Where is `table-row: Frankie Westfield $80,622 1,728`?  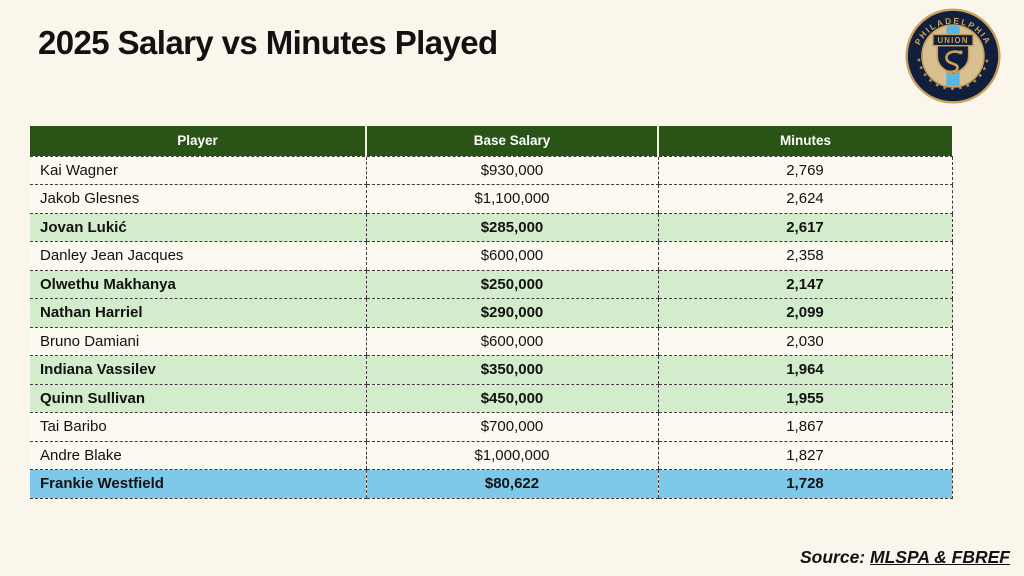
table-row: Frankie Westfield $80,622 1,728 is located at coordinates (491, 484).